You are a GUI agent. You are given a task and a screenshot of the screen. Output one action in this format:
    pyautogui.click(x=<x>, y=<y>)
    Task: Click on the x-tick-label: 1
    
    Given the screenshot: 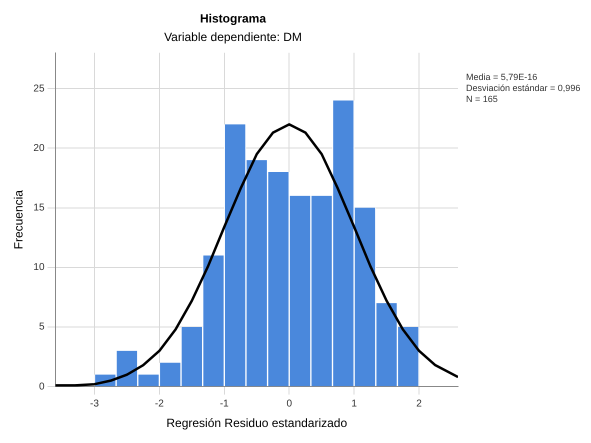 What is the action you would take?
    pyautogui.click(x=354, y=404)
    